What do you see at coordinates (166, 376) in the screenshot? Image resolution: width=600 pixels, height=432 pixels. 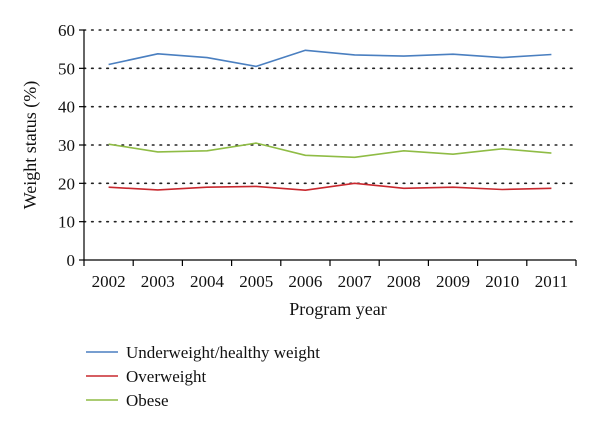 I see `legend-label-2: Overweight` at bounding box center [166, 376].